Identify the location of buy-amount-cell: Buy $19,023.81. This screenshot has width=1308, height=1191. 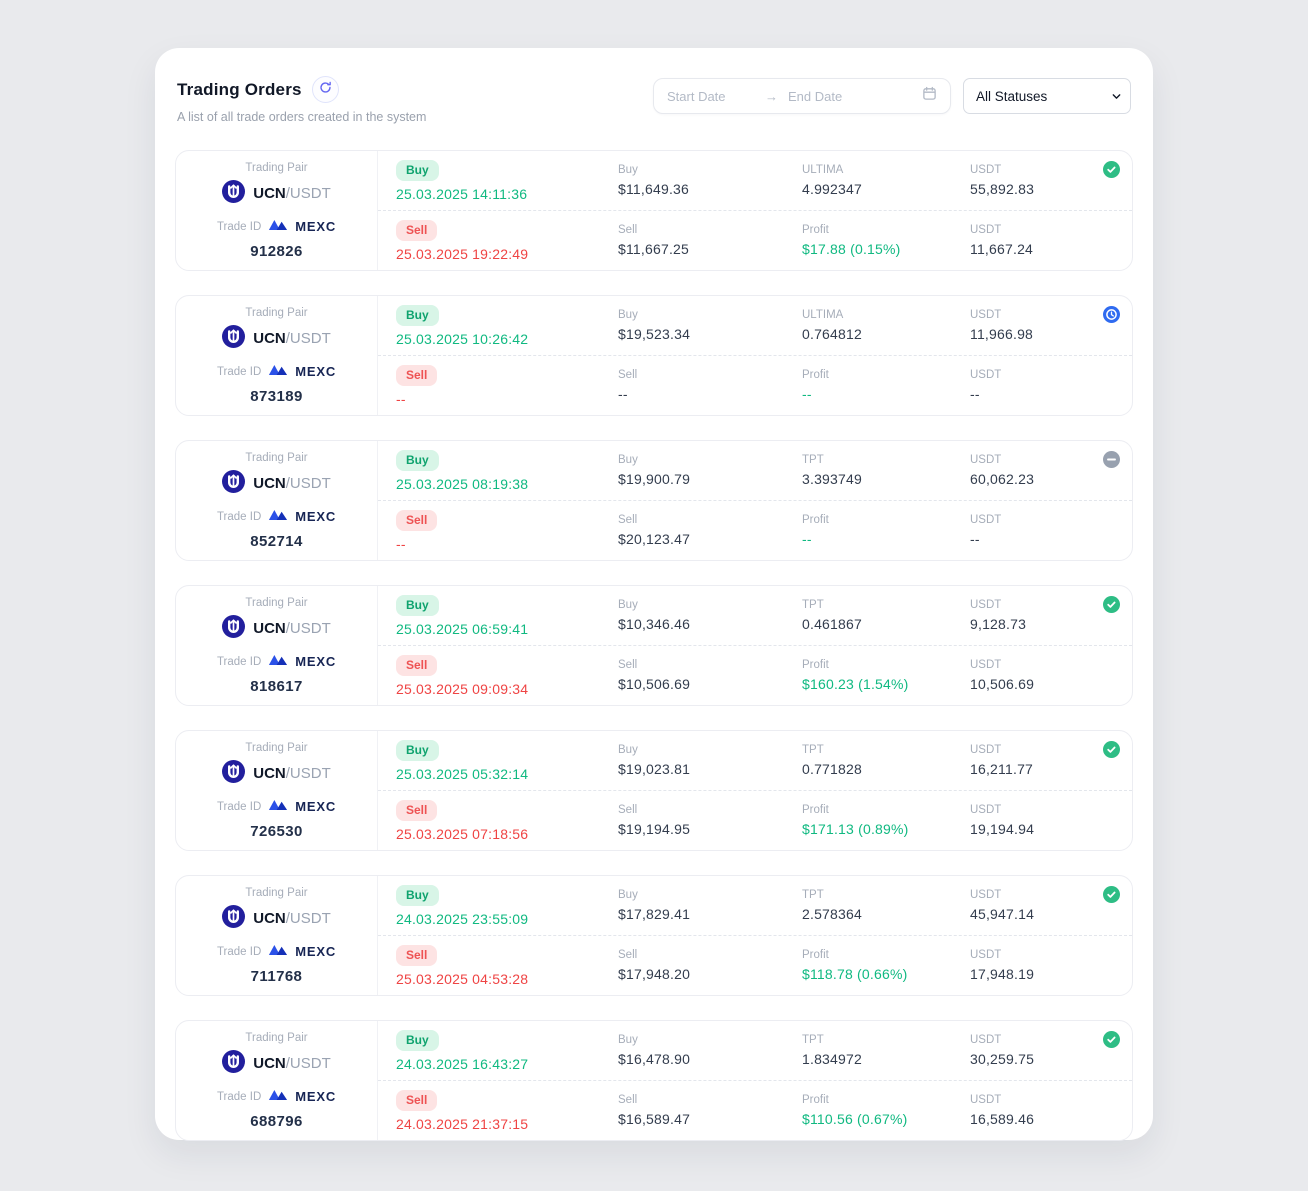
(710, 760).